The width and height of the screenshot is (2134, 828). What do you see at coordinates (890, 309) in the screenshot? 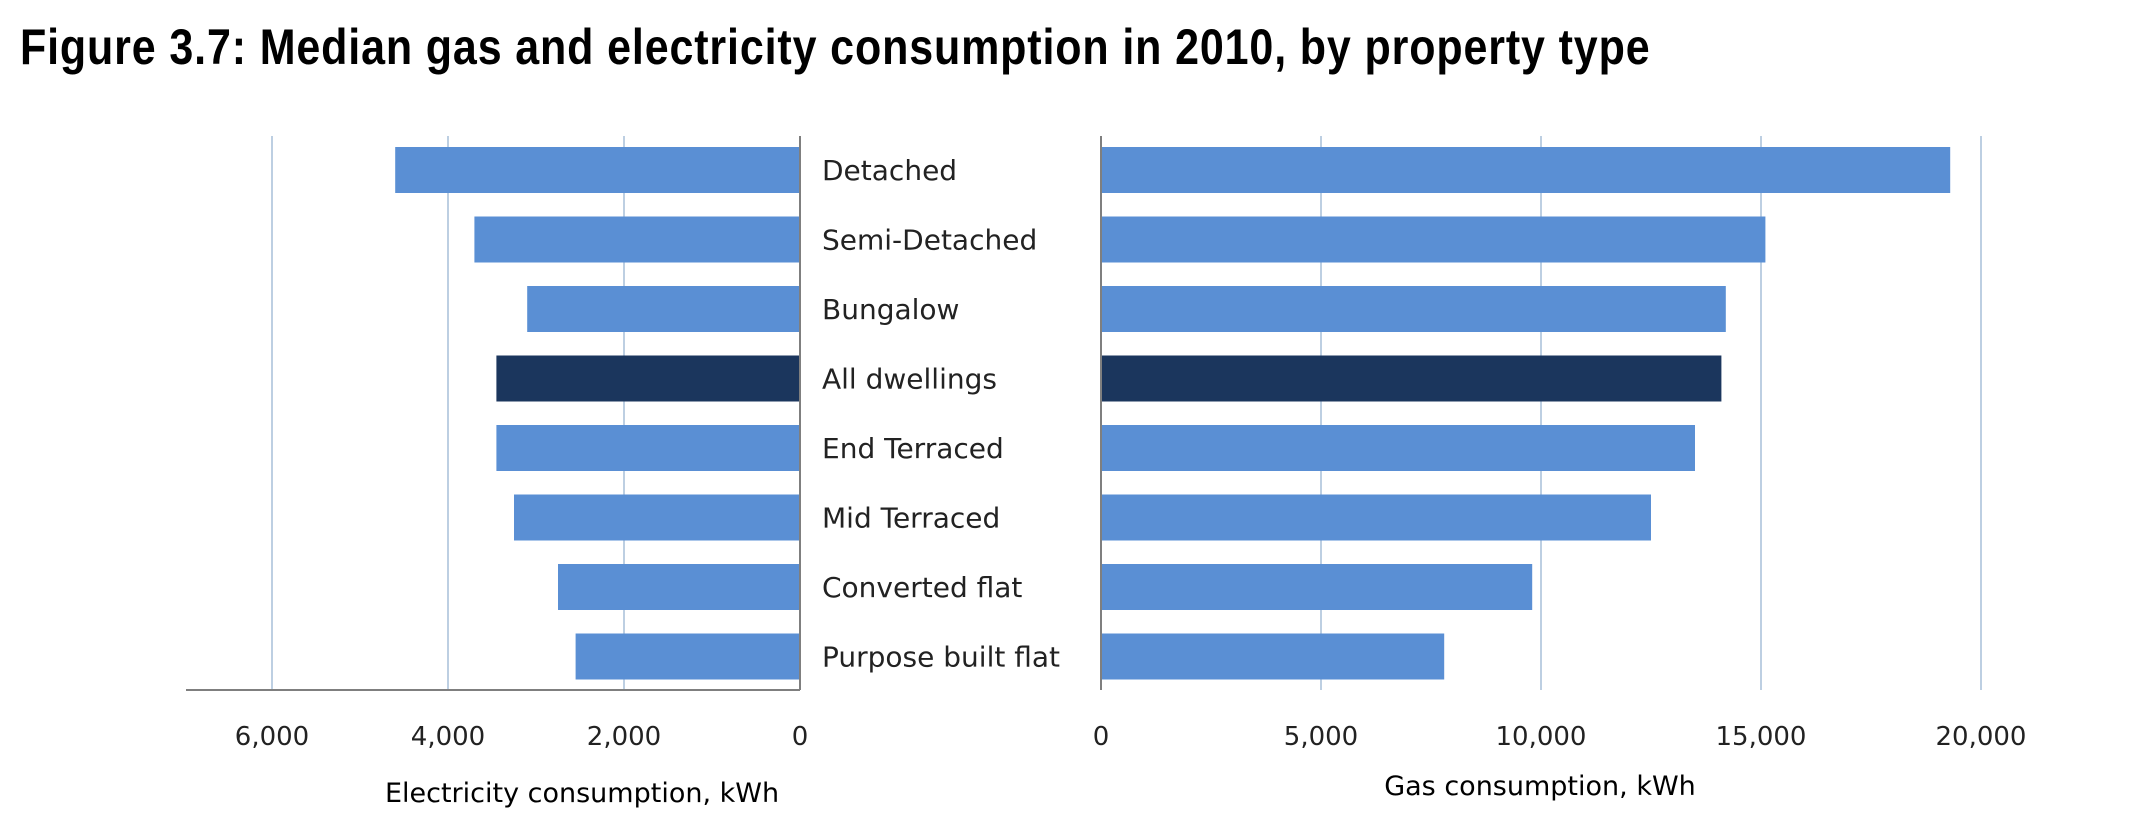
I see `category-label: Bungalow` at bounding box center [890, 309].